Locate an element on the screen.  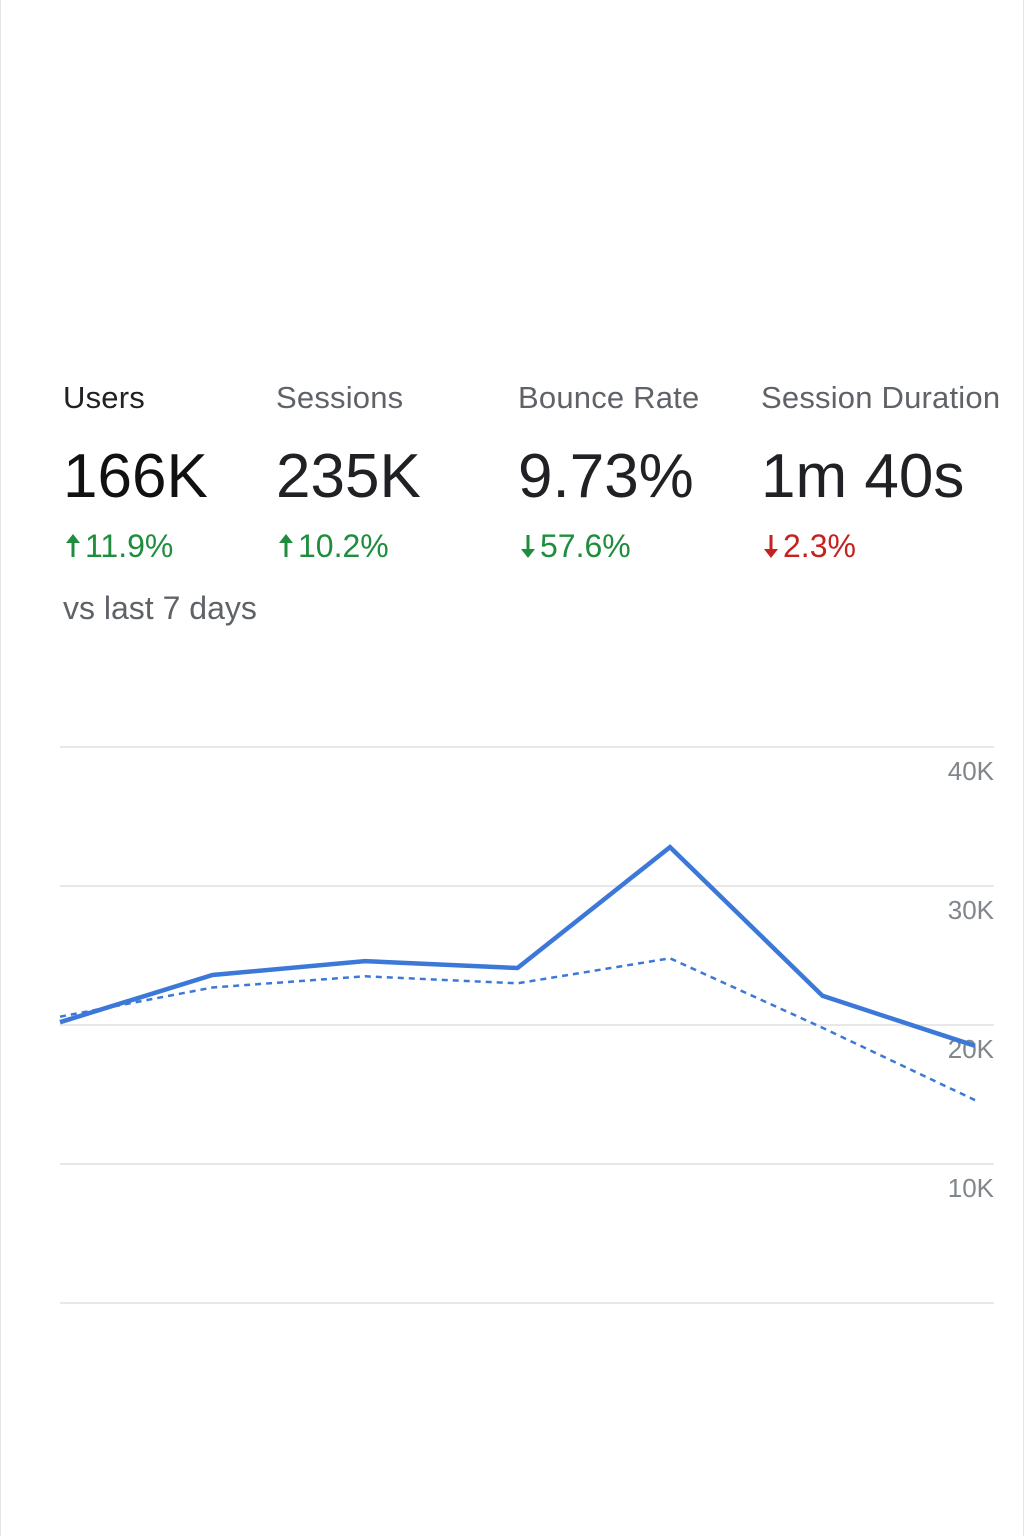
comparison-period-note: vs last 7 days is located at coordinates (160, 608).